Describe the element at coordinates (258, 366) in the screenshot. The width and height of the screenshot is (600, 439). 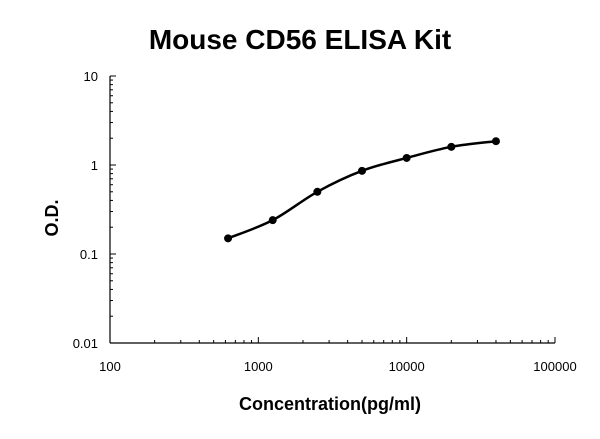
I see `x-tick-label: 1000` at that location.